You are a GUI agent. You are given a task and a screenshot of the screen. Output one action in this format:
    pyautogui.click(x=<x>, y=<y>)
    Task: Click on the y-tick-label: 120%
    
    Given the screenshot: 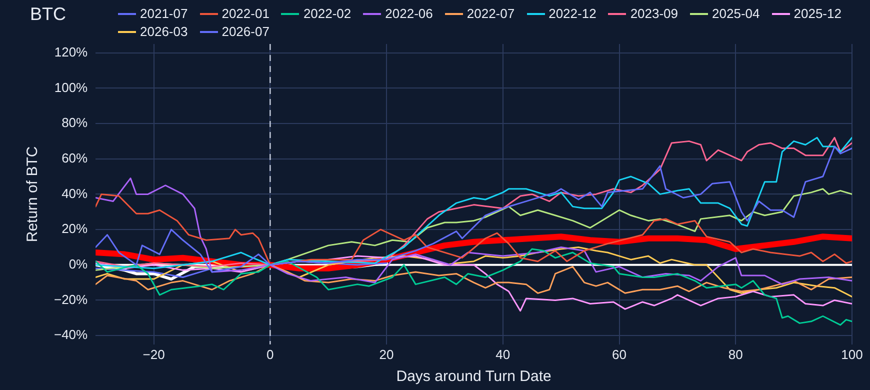 What is the action you would take?
    pyautogui.click(x=71, y=52)
    